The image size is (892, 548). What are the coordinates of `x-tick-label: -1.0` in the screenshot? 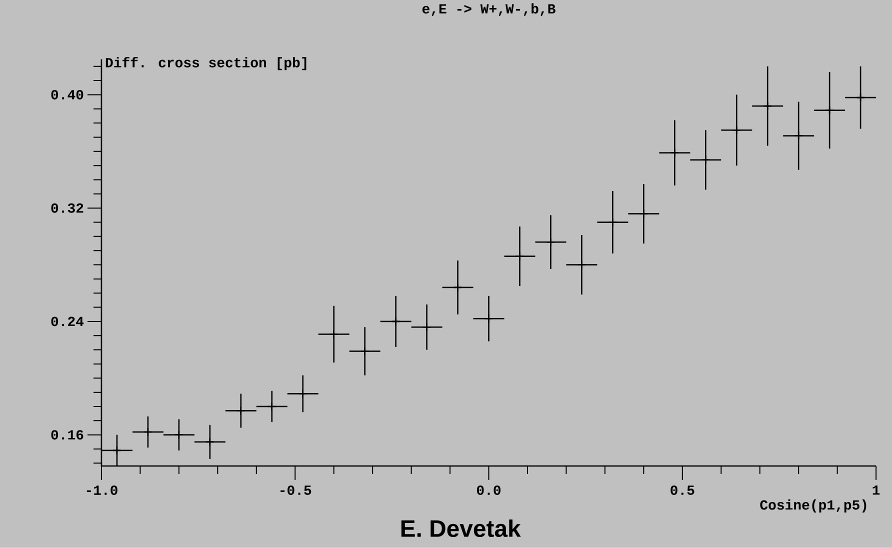 It's located at (102, 491).